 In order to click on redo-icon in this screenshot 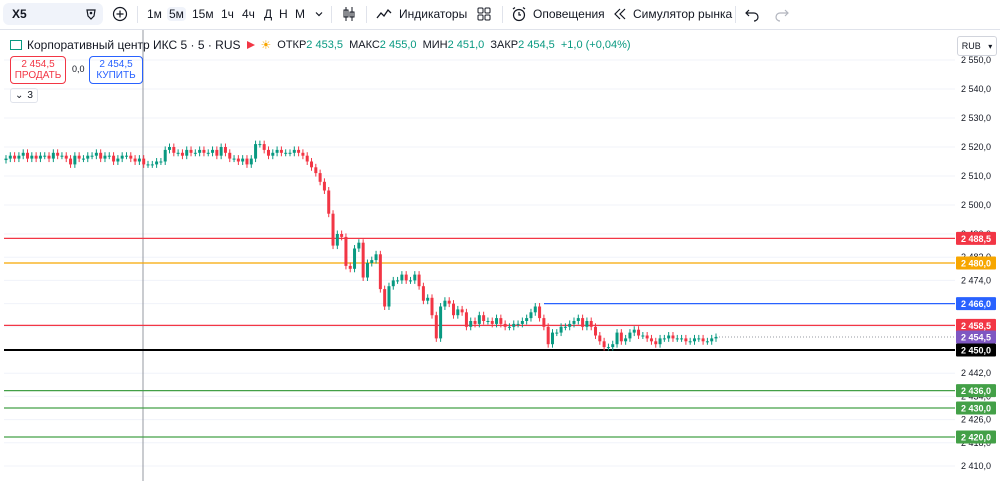, I will do `click(782, 14)`.